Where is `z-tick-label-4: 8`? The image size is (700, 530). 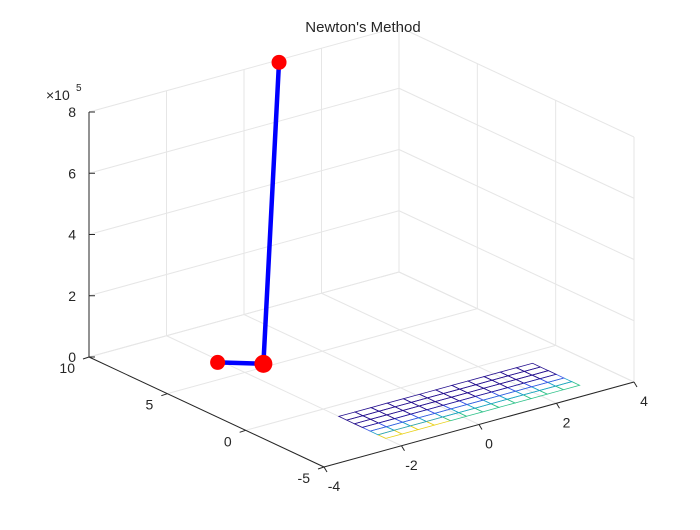
z-tick-label-4: 8 is located at coordinates (72, 112).